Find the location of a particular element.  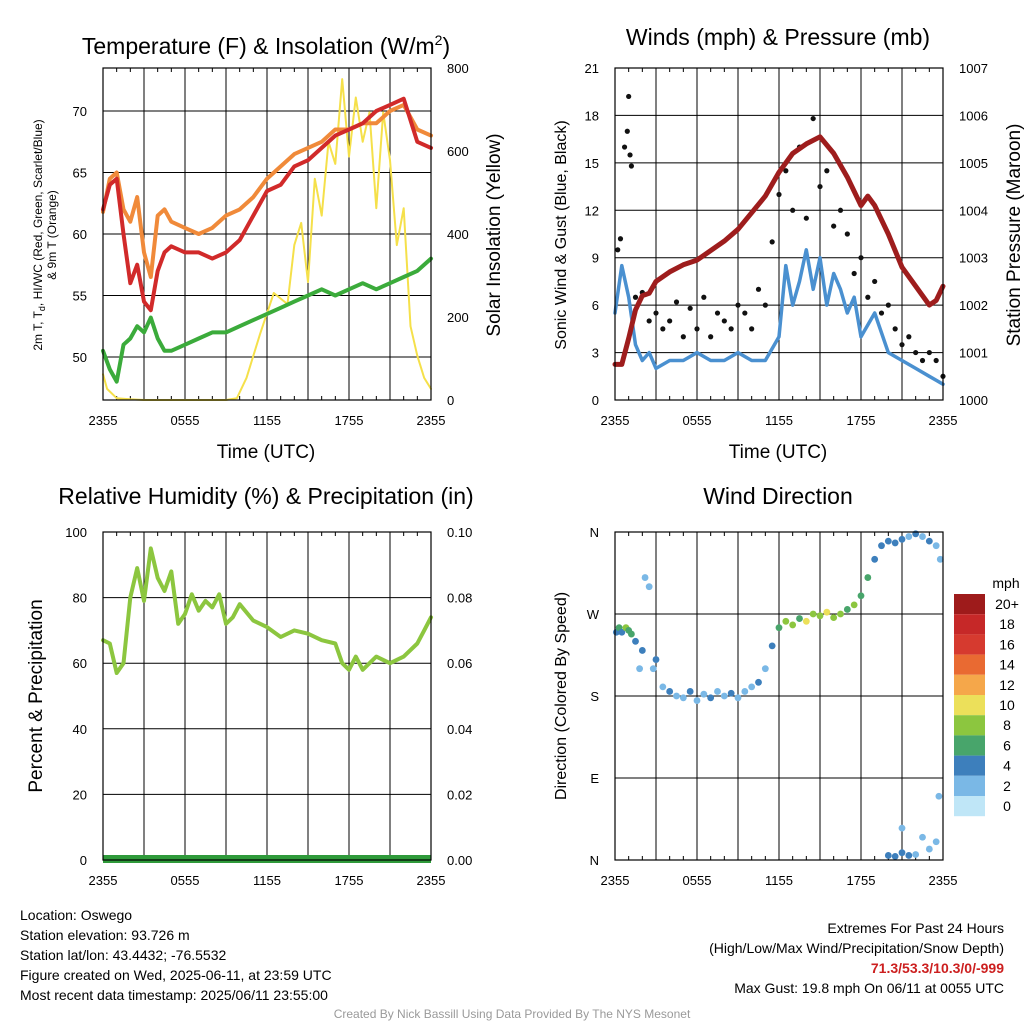

wind-axis-label: Sonic Wind & Gust (Blue, Black) is located at coordinates (561, 234).